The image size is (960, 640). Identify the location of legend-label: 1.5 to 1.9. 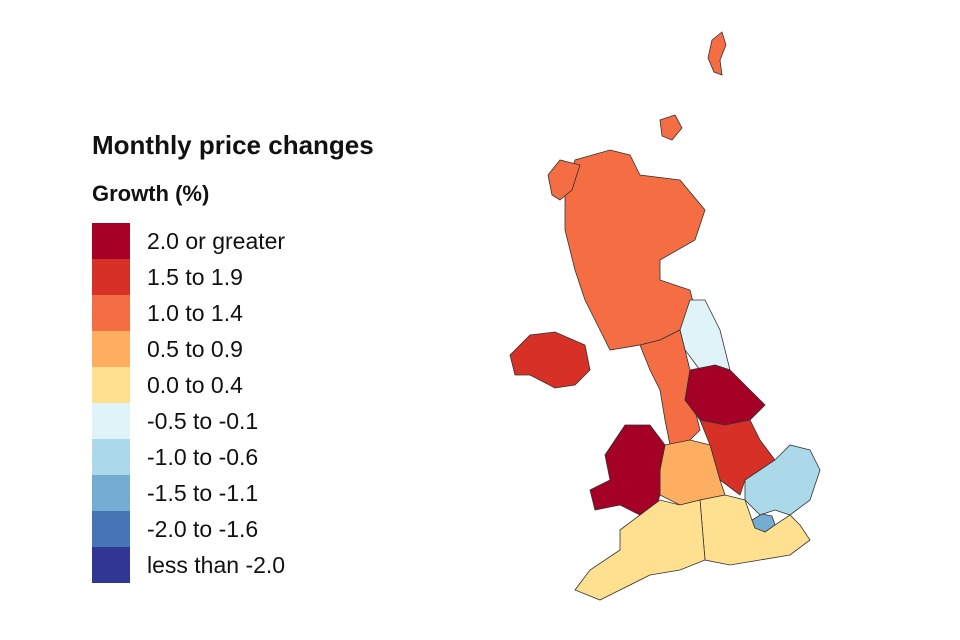
(195, 276).